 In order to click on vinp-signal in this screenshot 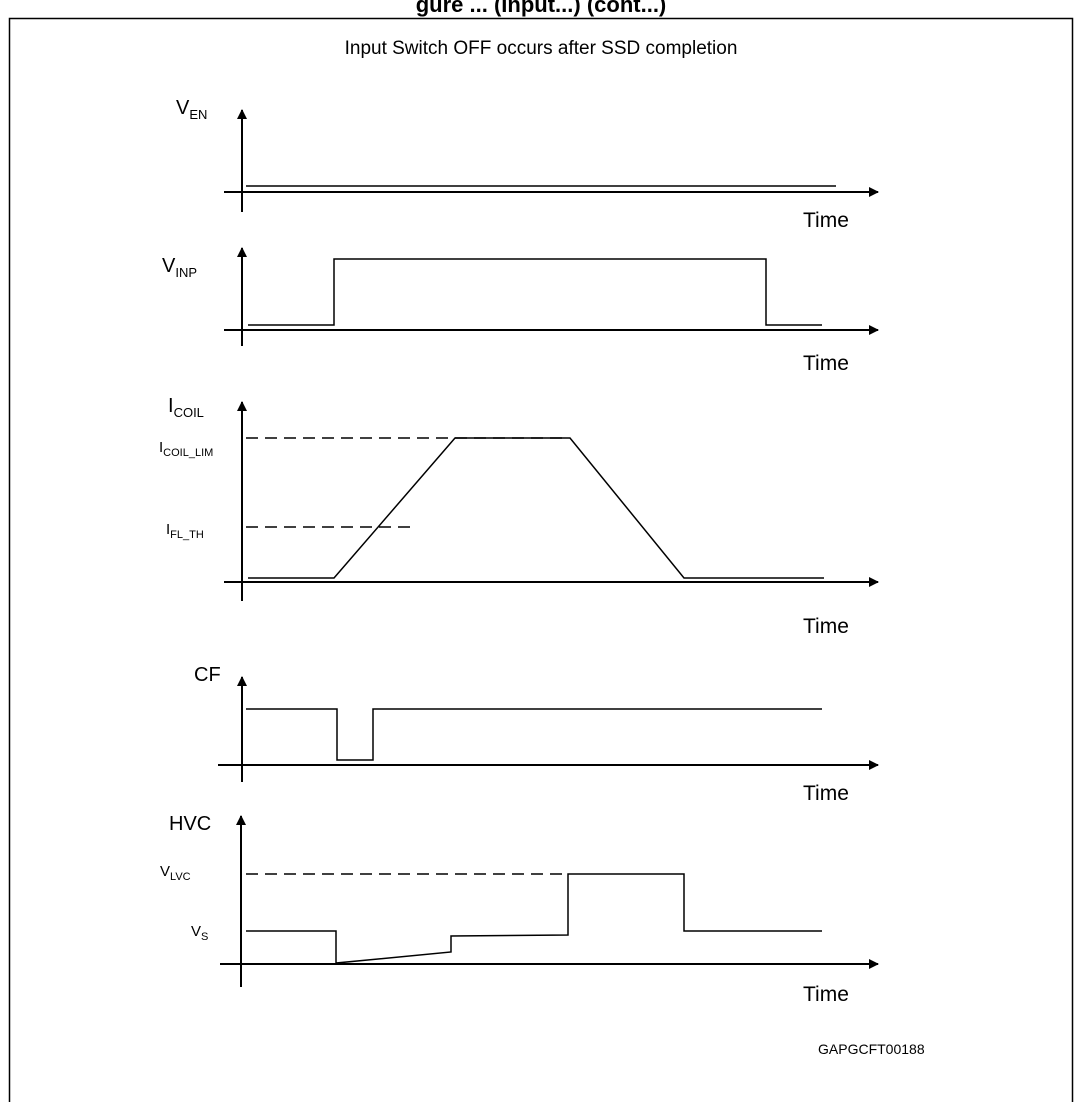, I will do `click(535, 292)`.